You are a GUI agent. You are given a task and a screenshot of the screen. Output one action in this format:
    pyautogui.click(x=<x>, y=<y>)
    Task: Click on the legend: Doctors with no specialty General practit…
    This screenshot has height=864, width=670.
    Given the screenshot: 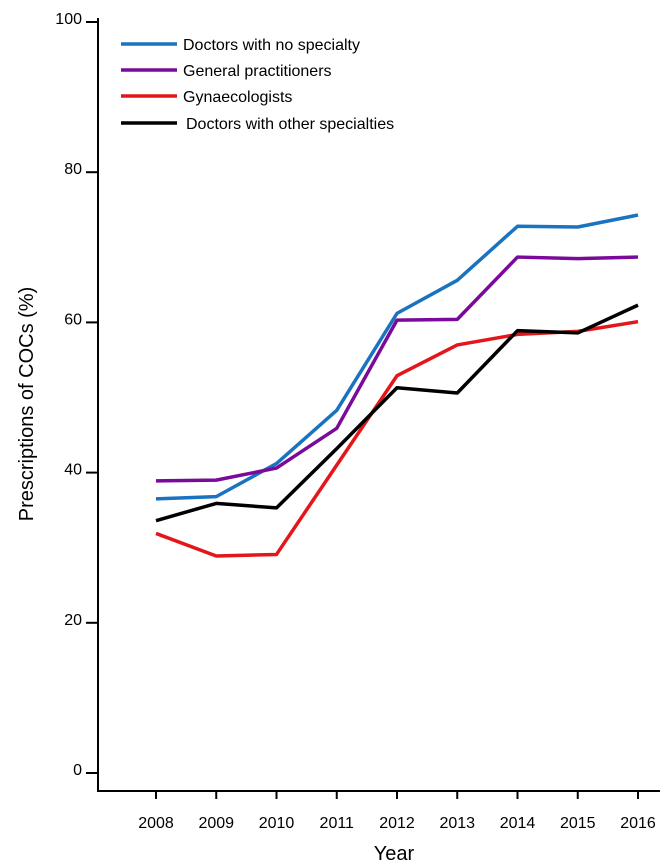 What is the action you would take?
    pyautogui.click(x=257, y=85)
    